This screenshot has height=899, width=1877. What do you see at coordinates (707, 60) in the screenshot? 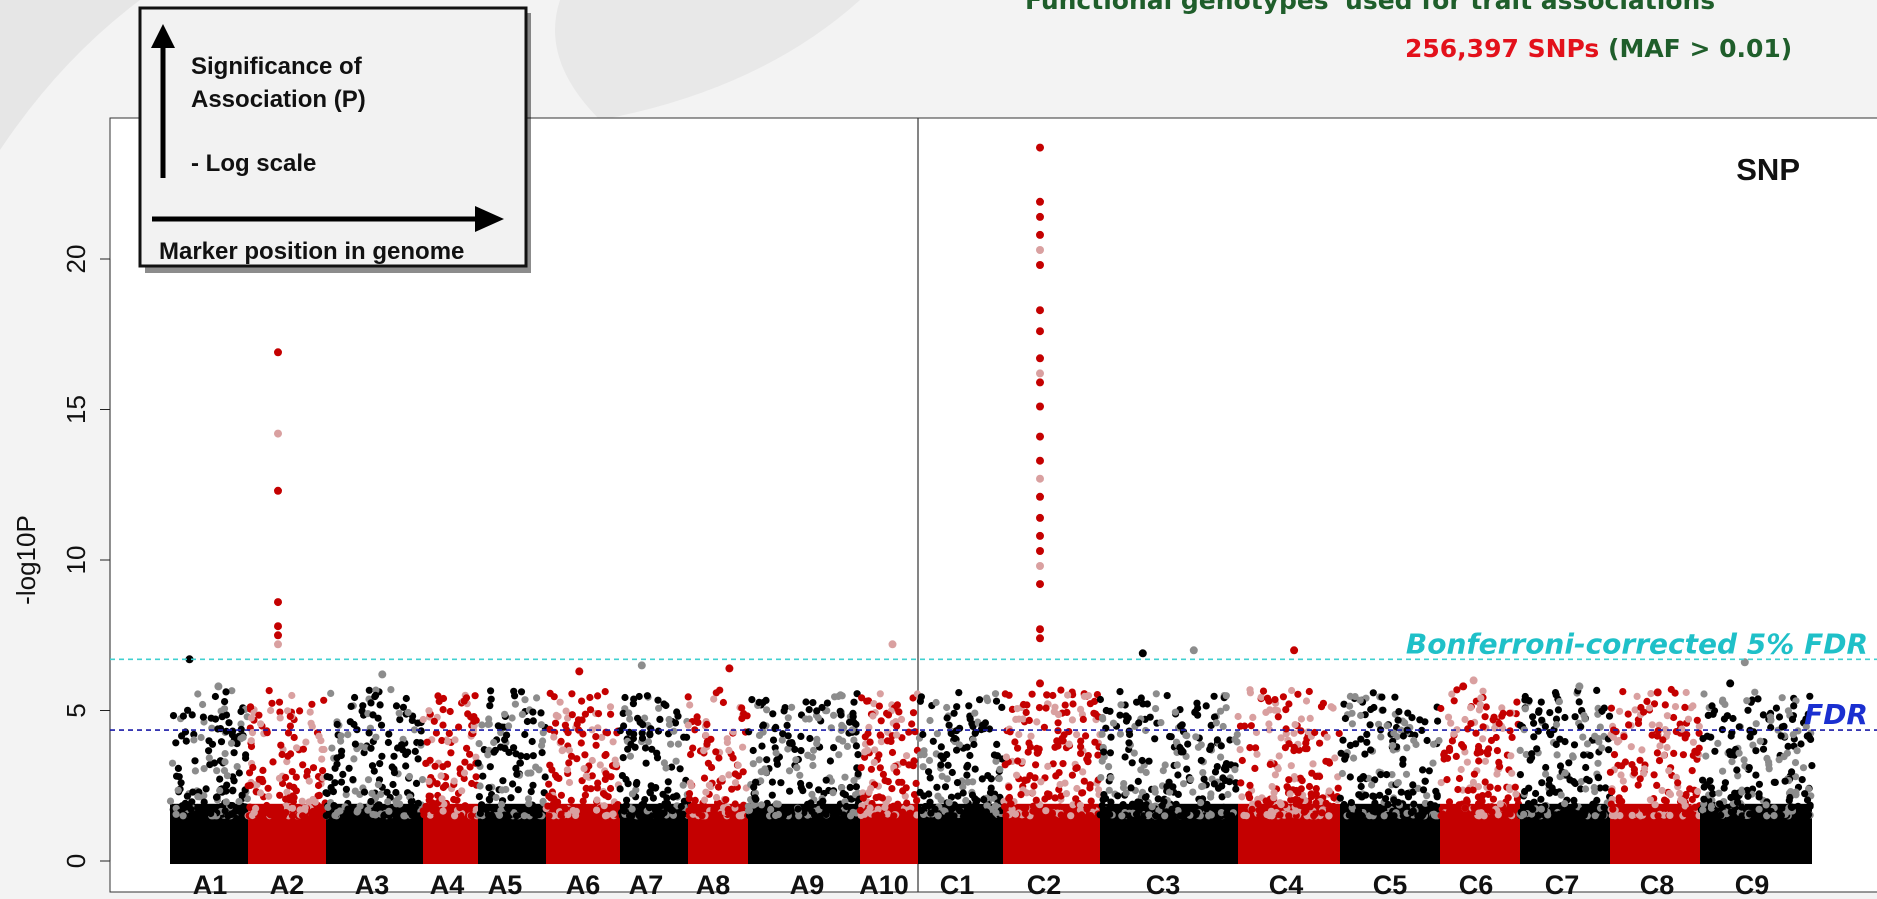
I see `watermark-shape` at bounding box center [707, 60].